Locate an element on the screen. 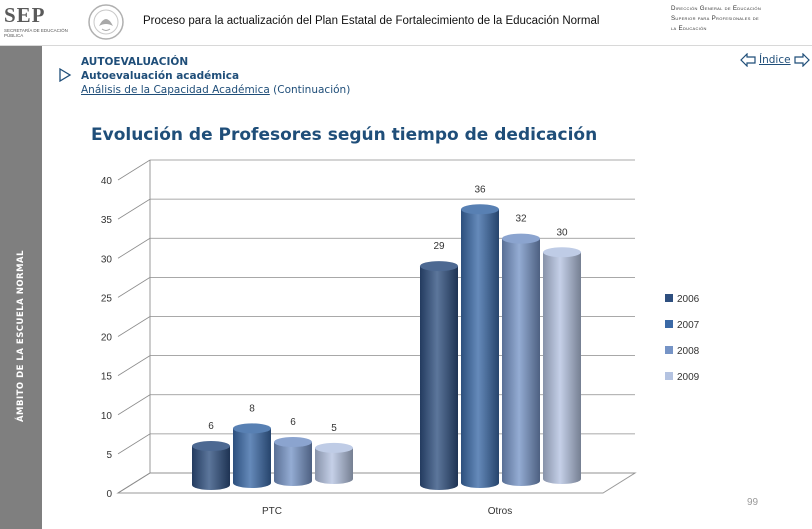 This screenshot has width=812, height=529. x-axis: PTC Otros is located at coordinates (387, 511).